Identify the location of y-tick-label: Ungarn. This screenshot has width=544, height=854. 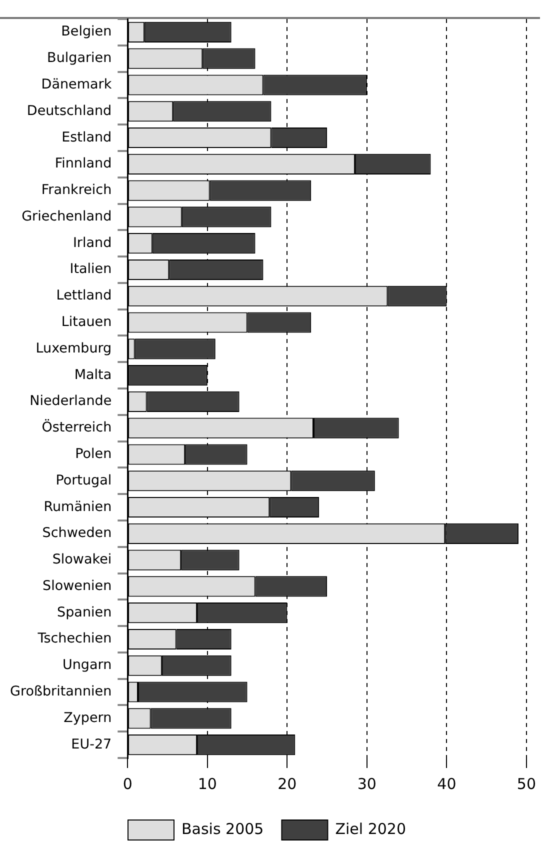
(87, 665).